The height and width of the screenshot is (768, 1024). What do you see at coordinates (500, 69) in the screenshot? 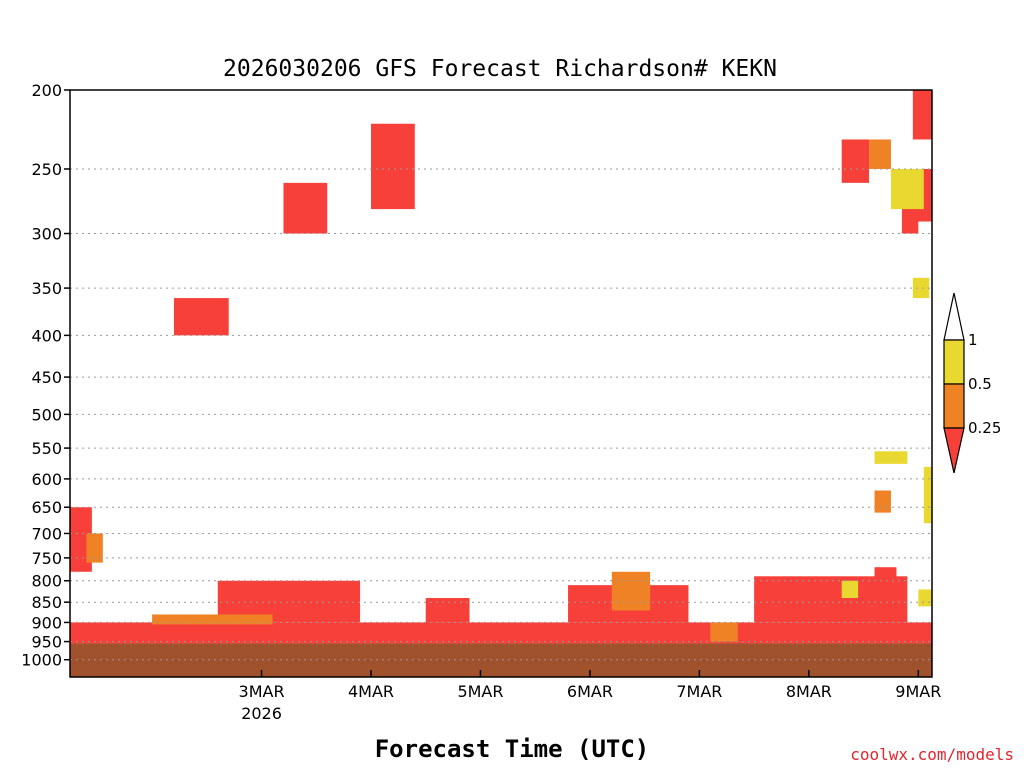
I see `chart-title: 2026030206 GFS Forecast Richardson# KEKN` at bounding box center [500, 69].